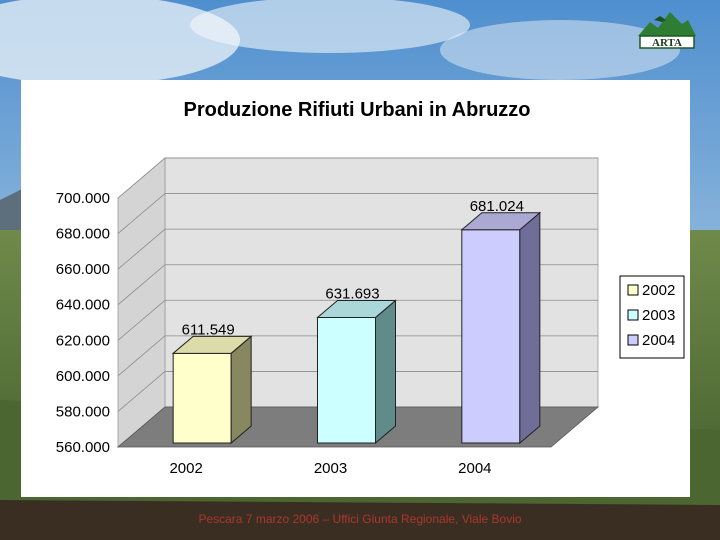  Describe the element at coordinates (141, 302) in the screenshot. I see `side-wall` at that location.